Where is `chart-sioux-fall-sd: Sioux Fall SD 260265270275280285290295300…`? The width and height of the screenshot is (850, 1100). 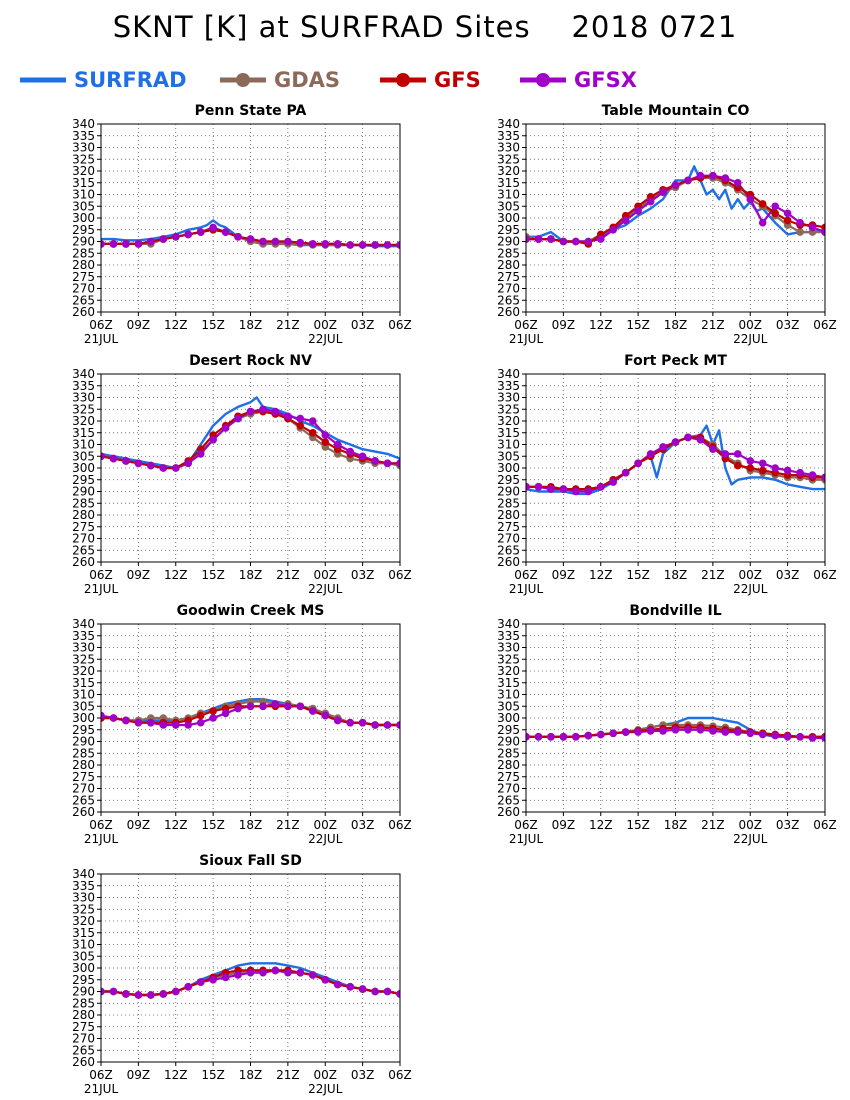 chart-sioux-fall-sd: Sioux Fall SD 260265270275280285290295300… is located at coordinates (242, 974).